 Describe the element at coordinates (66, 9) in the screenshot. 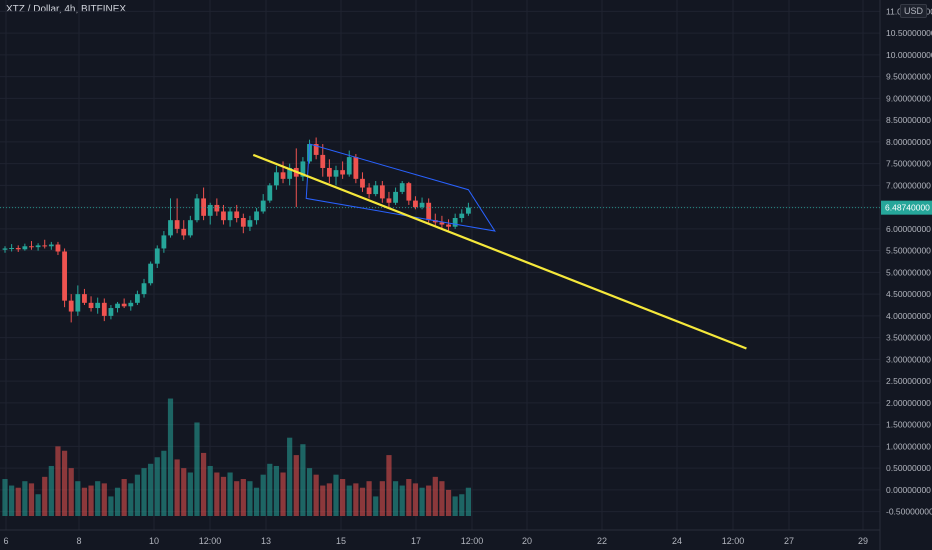

I see `chart-title: XTZ / Dollar, 4h, BITFINEX` at that location.